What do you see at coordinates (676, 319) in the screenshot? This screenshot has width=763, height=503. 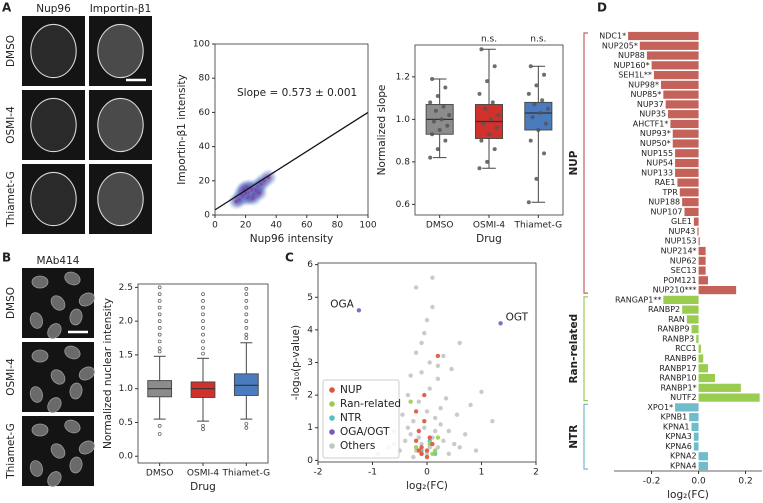 I see `bar-label: RAN` at bounding box center [676, 319].